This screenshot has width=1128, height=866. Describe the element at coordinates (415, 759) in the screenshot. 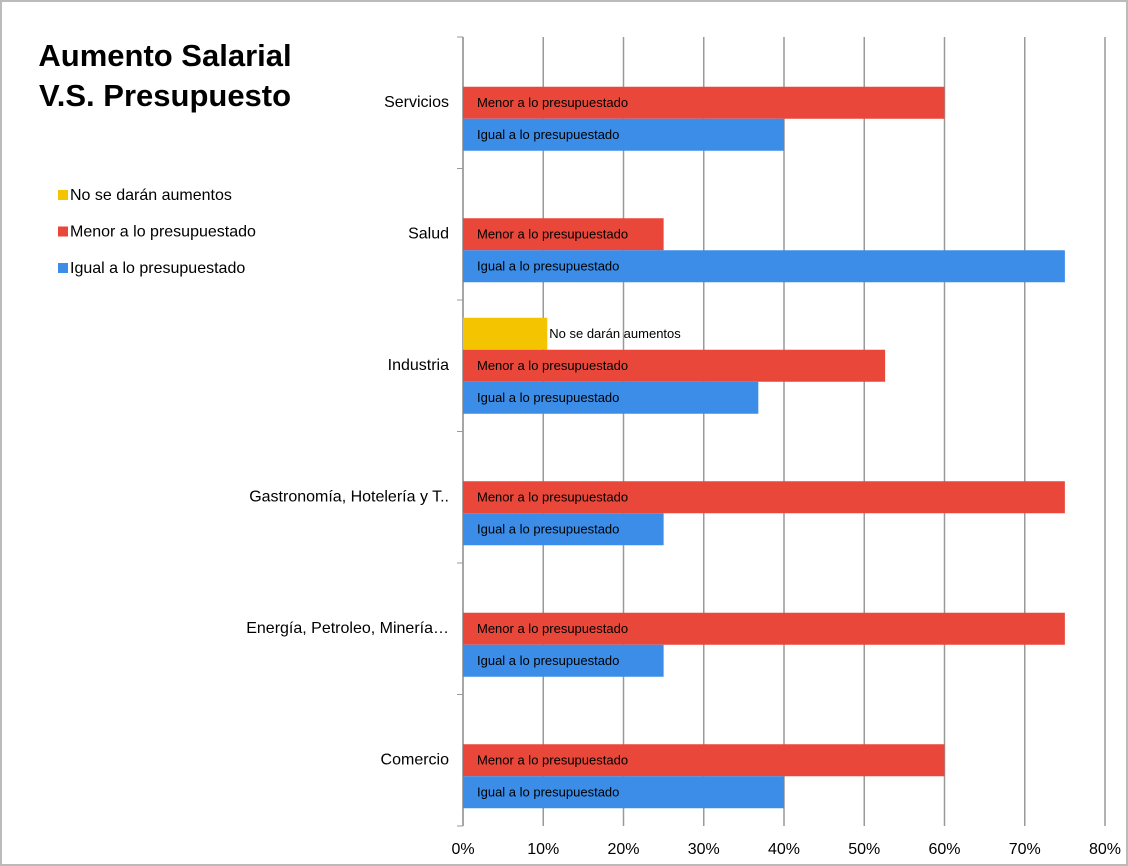

I see `y-tick-label: Comercio` at that location.